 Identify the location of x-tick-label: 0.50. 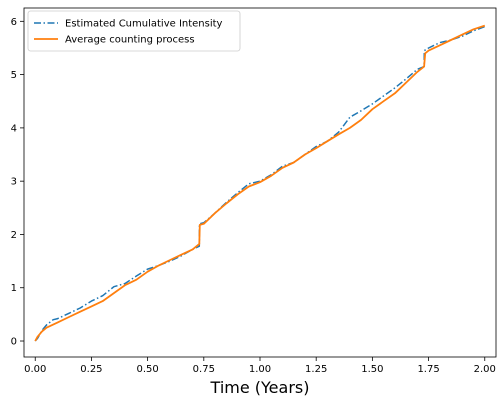
(147, 369).